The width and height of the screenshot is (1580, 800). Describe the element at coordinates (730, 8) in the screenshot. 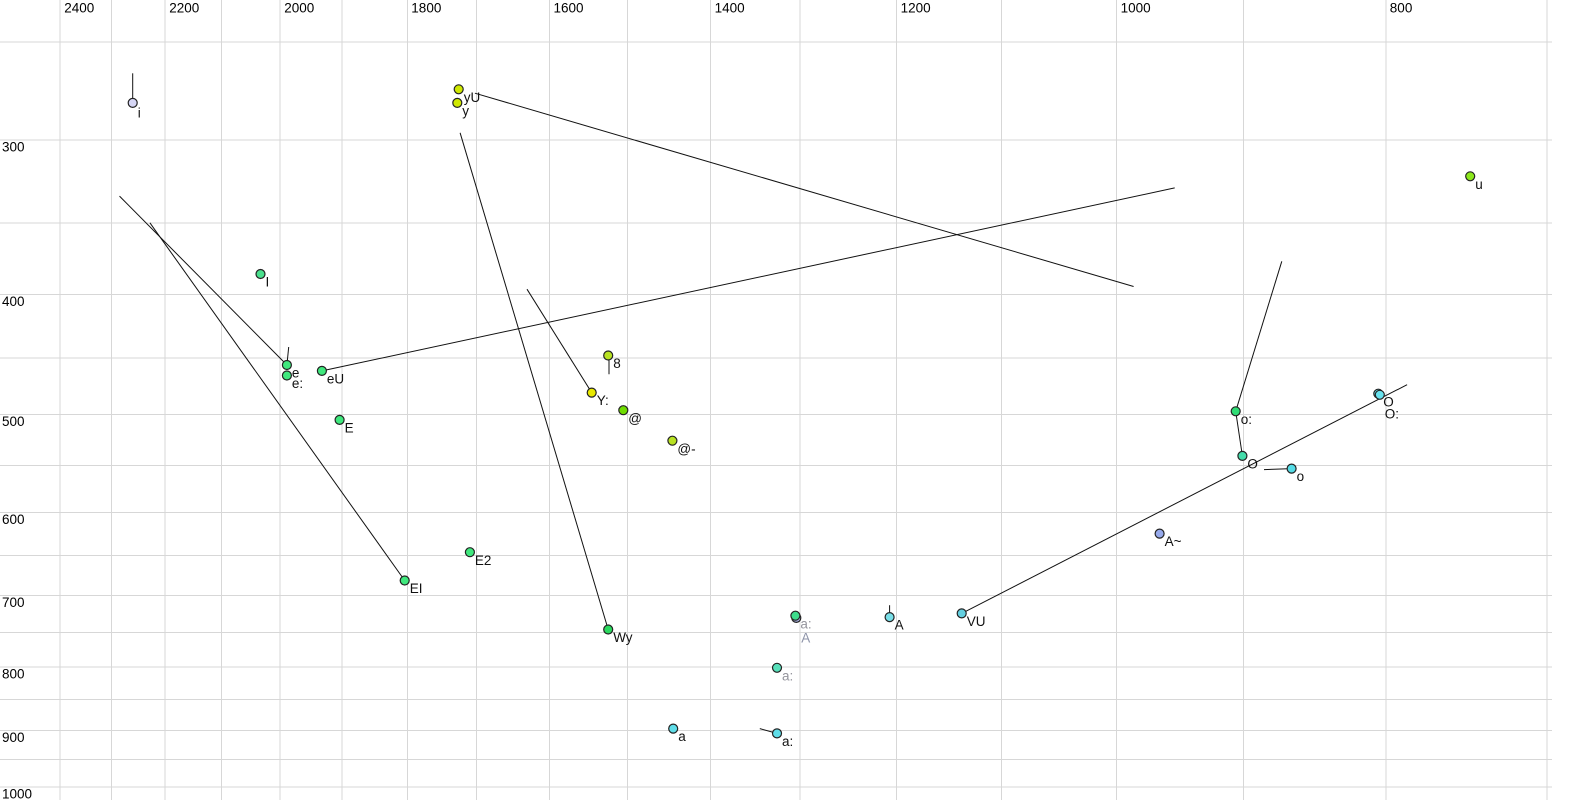

I see `x-axis-tick-label: 1400` at that location.